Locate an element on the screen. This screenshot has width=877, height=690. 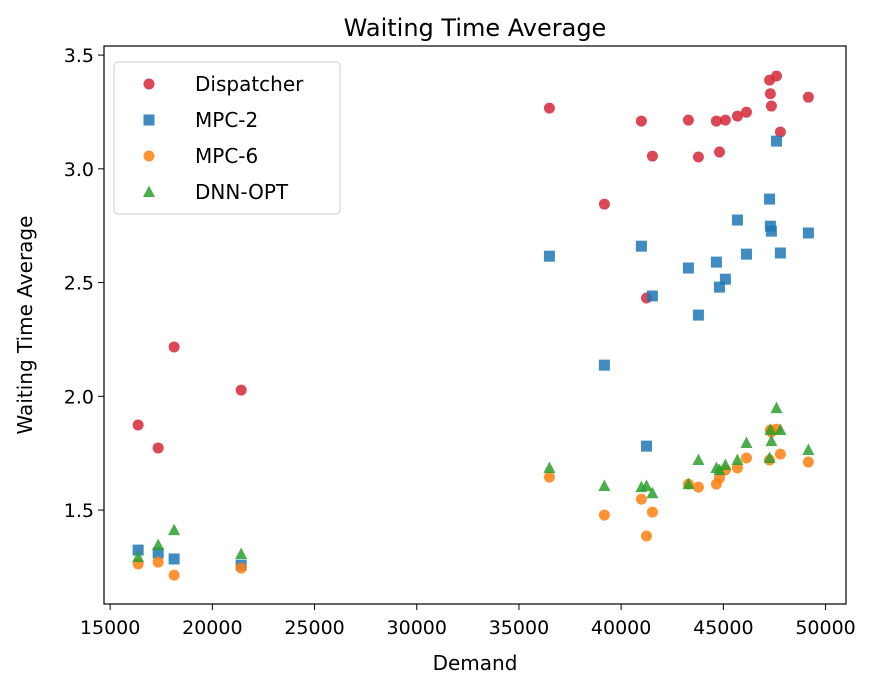
x-axis-label: Demand is located at coordinates (475, 663).